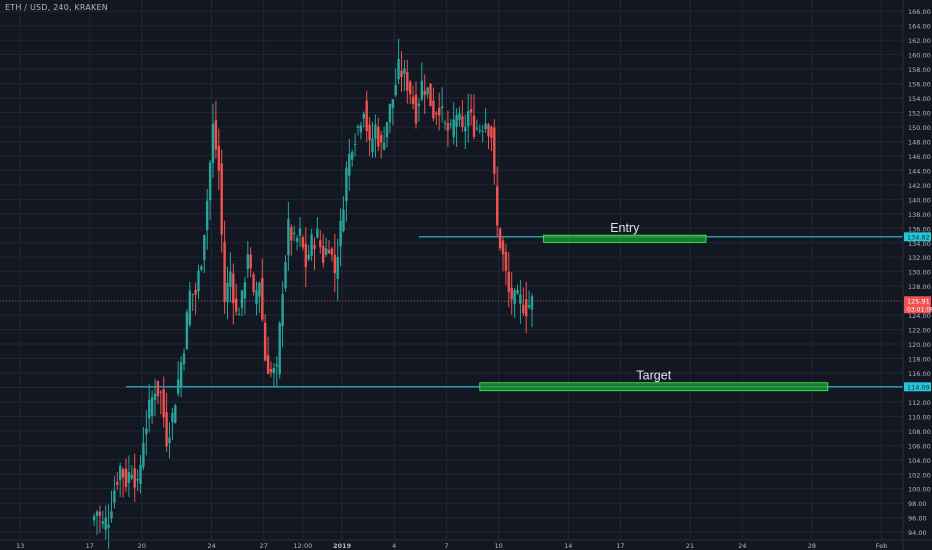 Image resolution: width=932 pixels, height=550 pixels. I want to click on y-tick-label: 94.00, so click(917, 533).